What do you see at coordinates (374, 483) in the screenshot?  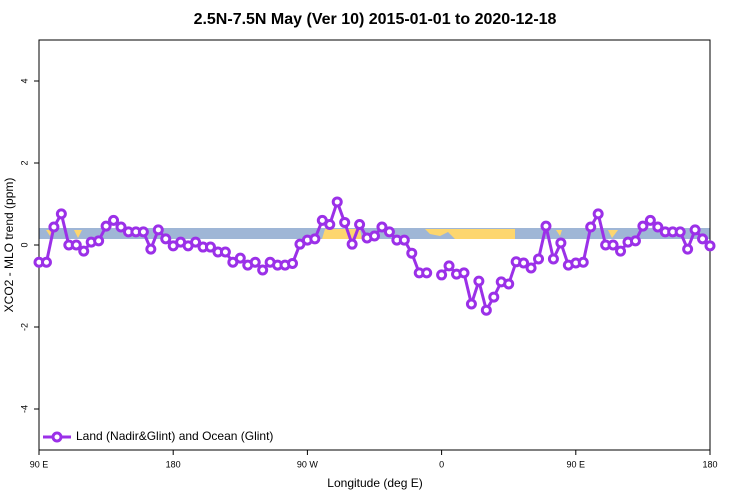 I see `x-axis-label: Longitude (deg E)` at bounding box center [374, 483].